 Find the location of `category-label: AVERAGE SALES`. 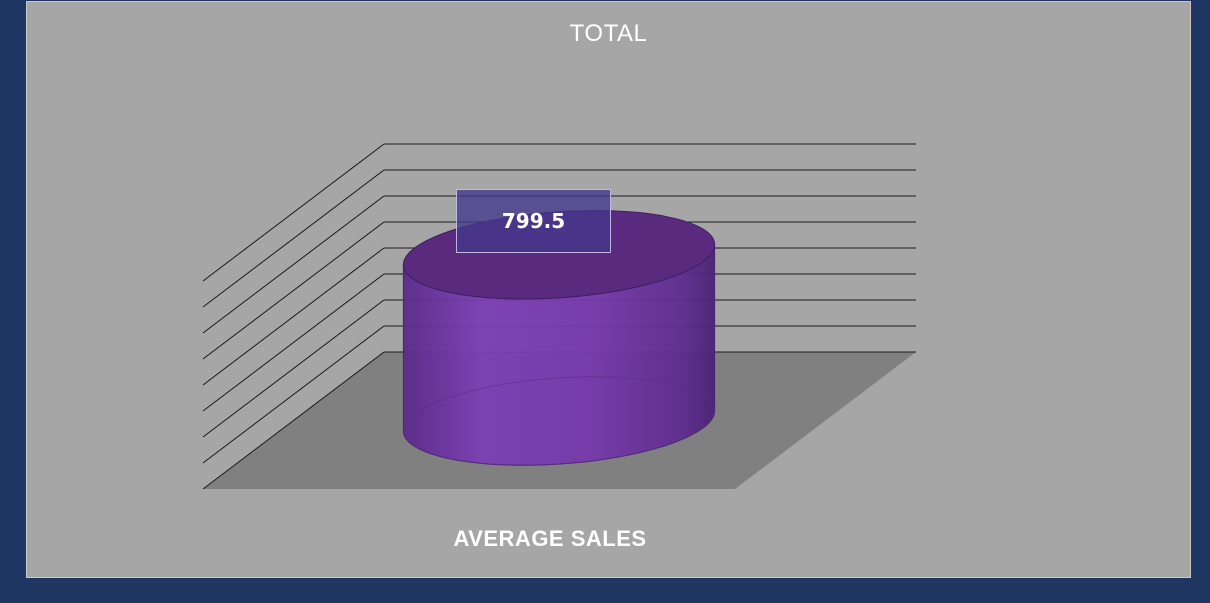

category-label: AVERAGE SALES is located at coordinates (550, 539).